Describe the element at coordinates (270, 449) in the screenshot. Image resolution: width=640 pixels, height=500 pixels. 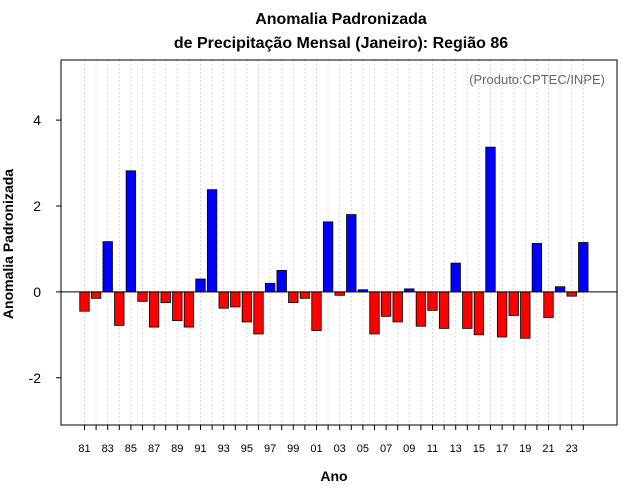
I see `x-tick-label: 97` at that location.